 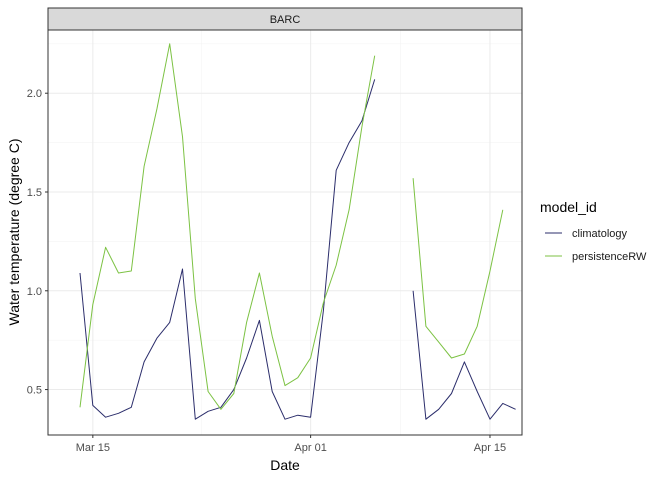 What do you see at coordinates (285, 465) in the screenshot?
I see `x-axis-title: Date` at bounding box center [285, 465].